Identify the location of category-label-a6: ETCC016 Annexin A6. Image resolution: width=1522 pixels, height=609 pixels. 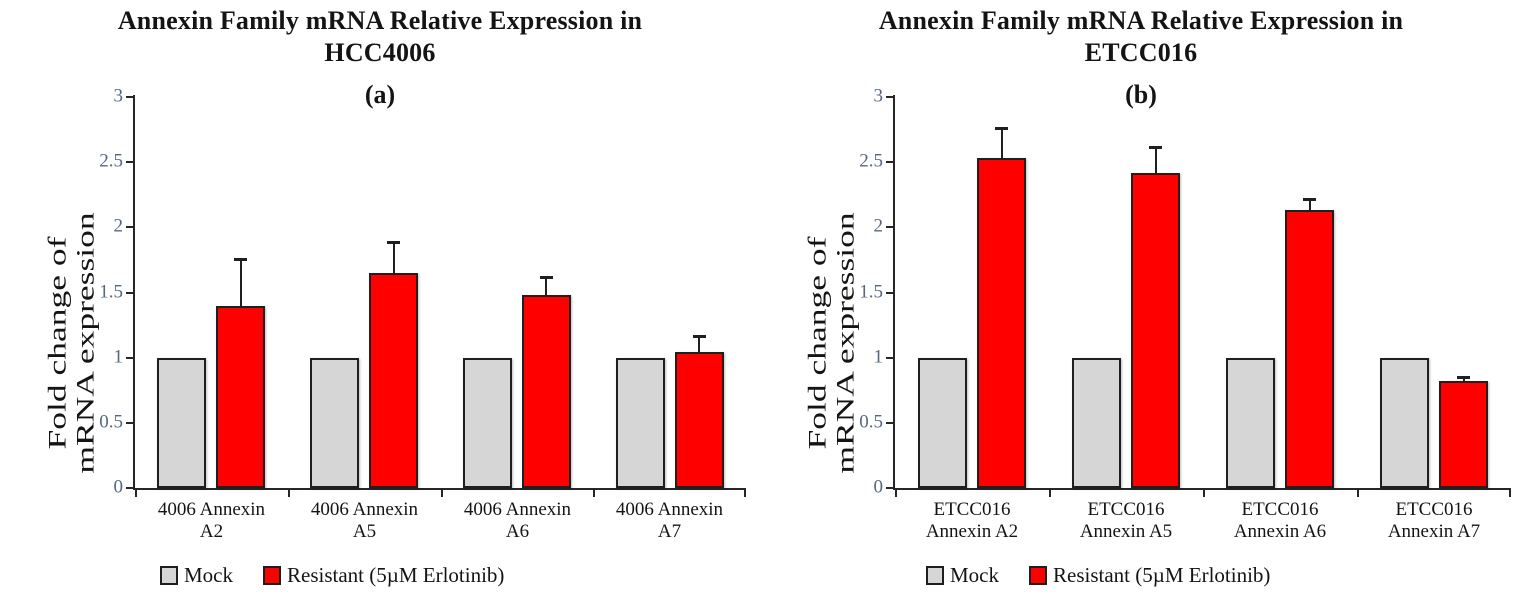
(1280, 521).